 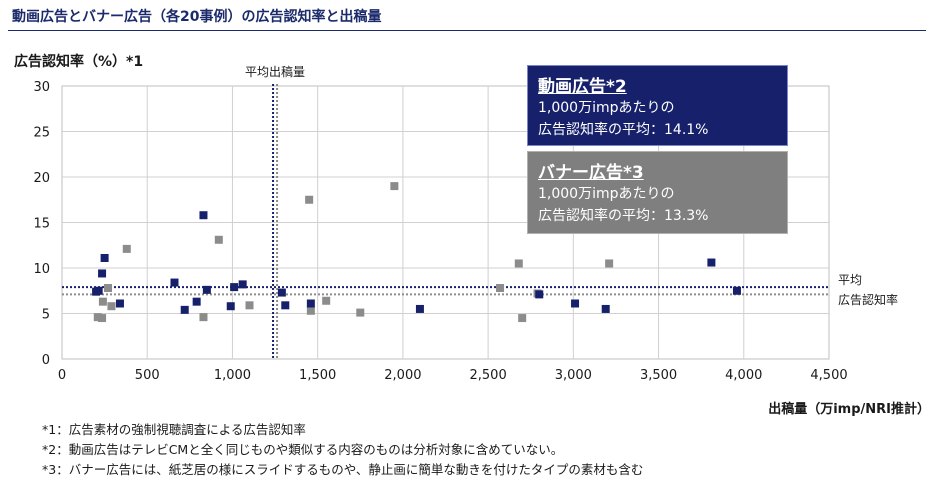 I want to click on banner-box-line1: 1,000万impあたりの, so click(x=606, y=194).